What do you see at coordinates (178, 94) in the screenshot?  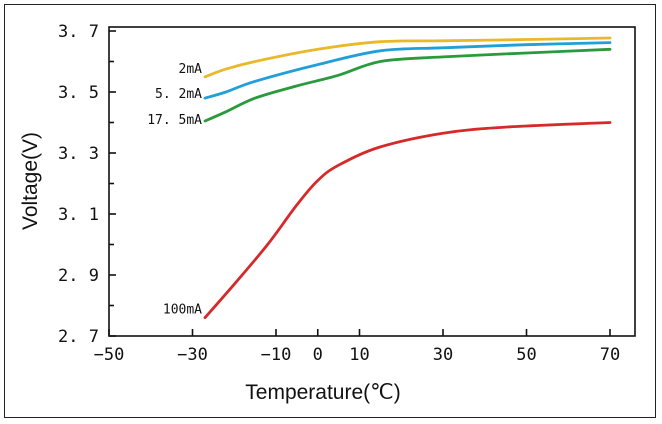 I see `series-label-5-2ma: 5. 2mA` at bounding box center [178, 94].